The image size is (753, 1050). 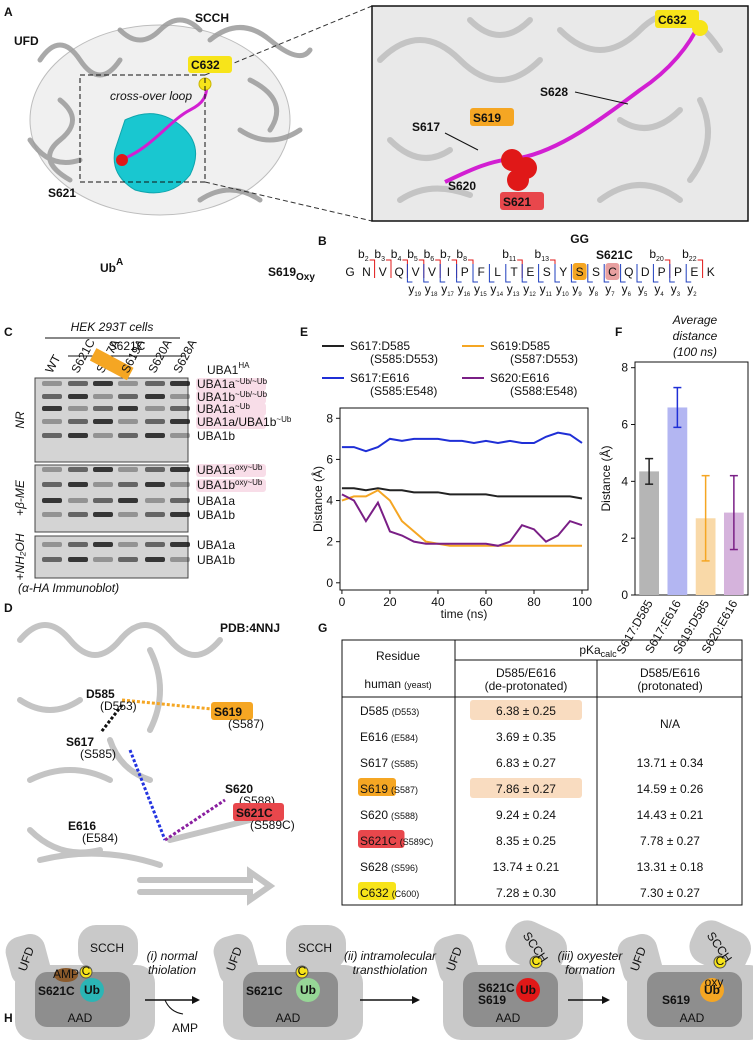 I want to click on y-ion: y10, so click(x=562, y=290).